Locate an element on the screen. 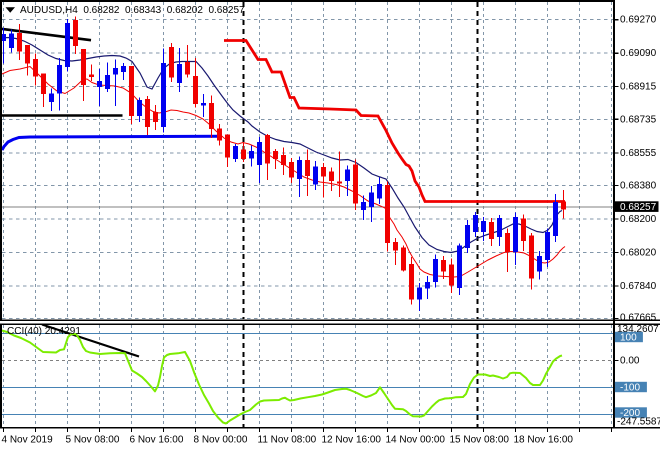 This screenshot has height=450, width=660. svg-text: 0.00 is located at coordinates (630, 361).